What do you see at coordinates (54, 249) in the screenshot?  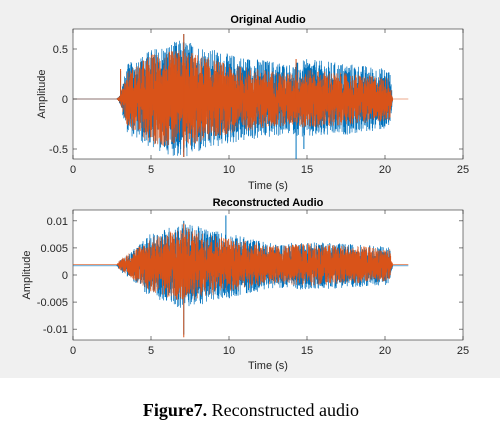 I see `y-tick-label: 0.005` at bounding box center [54, 249].